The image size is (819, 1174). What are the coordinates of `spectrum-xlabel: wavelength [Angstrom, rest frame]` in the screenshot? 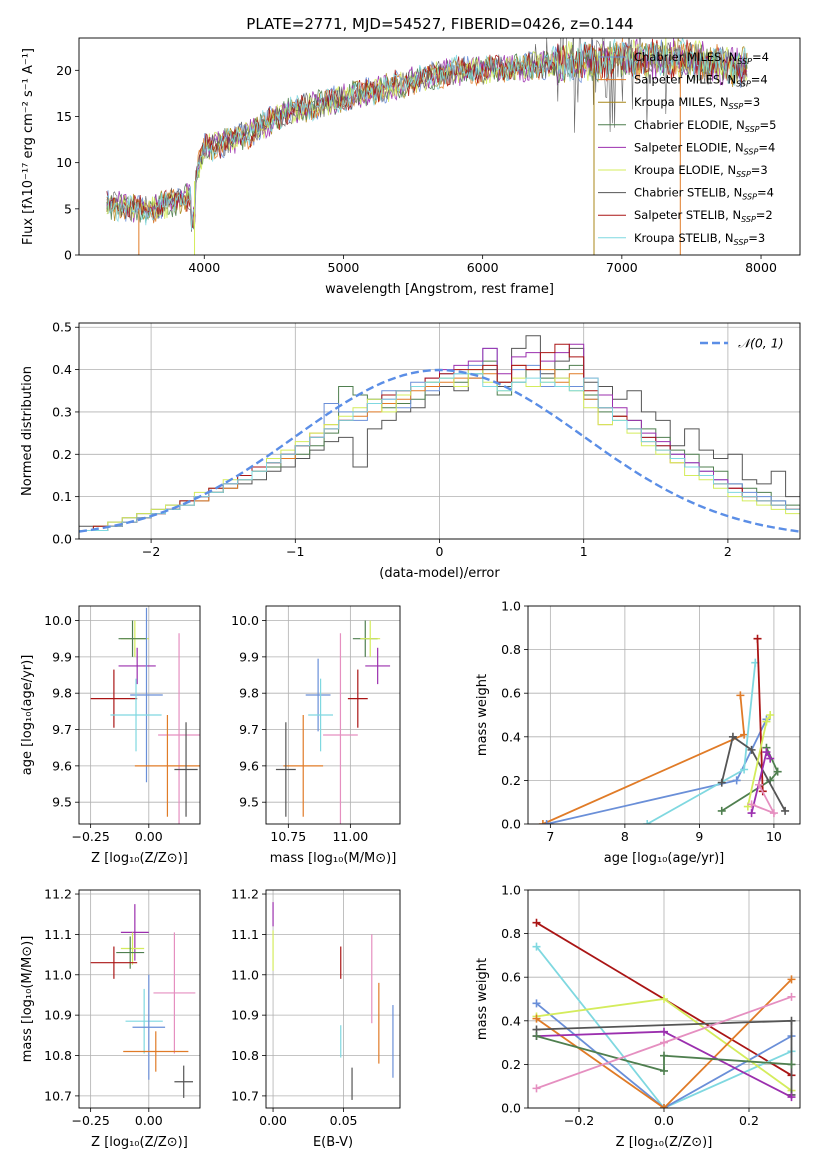 It's located at (439, 289).